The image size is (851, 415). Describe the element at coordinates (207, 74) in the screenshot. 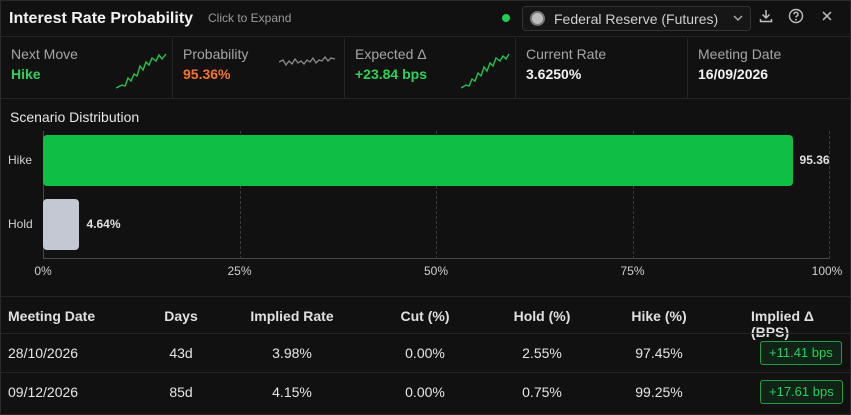

I see `kpi-value: 95.36%` at that location.